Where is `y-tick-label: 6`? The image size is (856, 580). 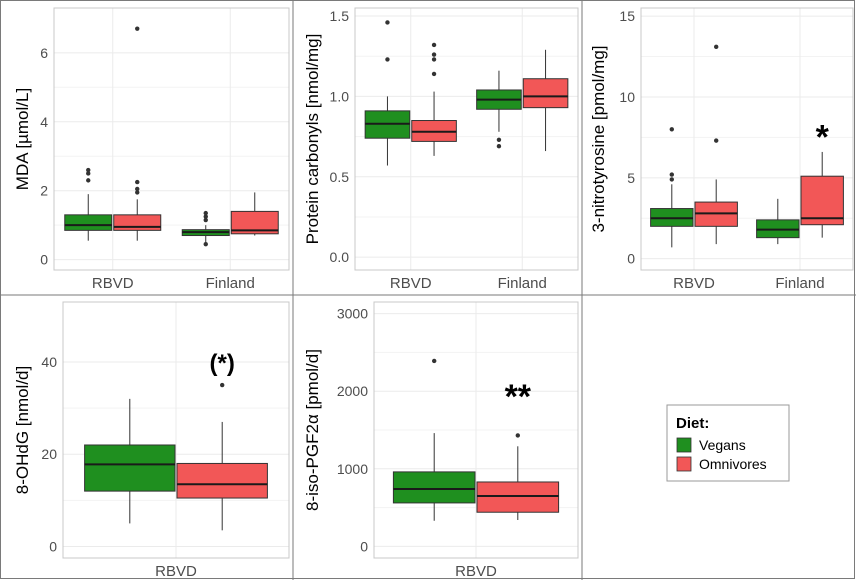 y-tick-label: 6 is located at coordinates (44, 53).